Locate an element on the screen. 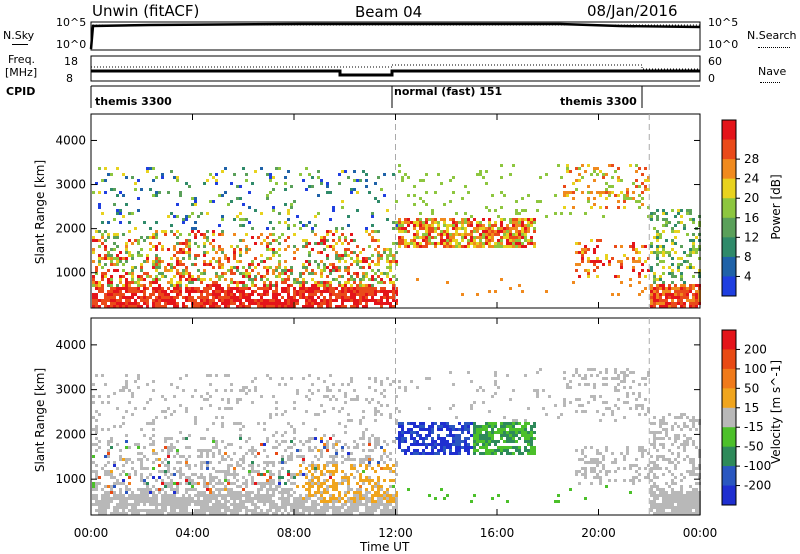  colorbar-swatch is located at coordinates (729, 149).